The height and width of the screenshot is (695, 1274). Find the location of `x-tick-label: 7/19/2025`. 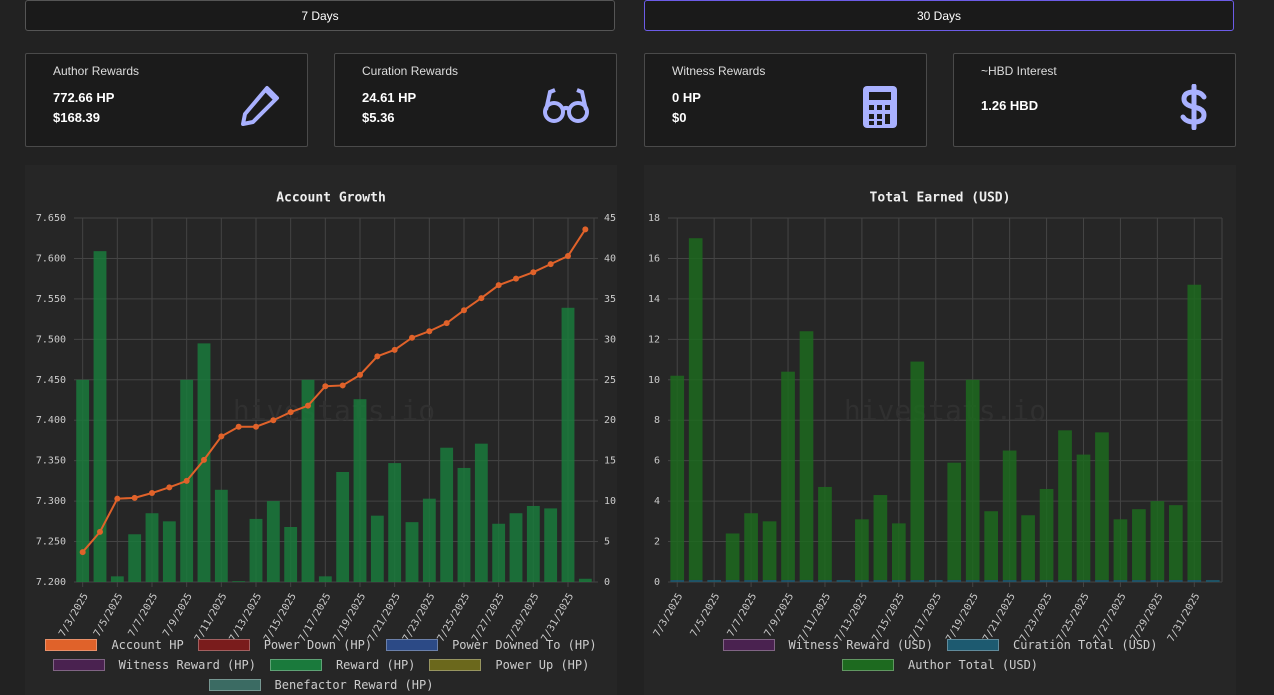

x-tick-label: 7/19/2025 is located at coordinates (962, 617).